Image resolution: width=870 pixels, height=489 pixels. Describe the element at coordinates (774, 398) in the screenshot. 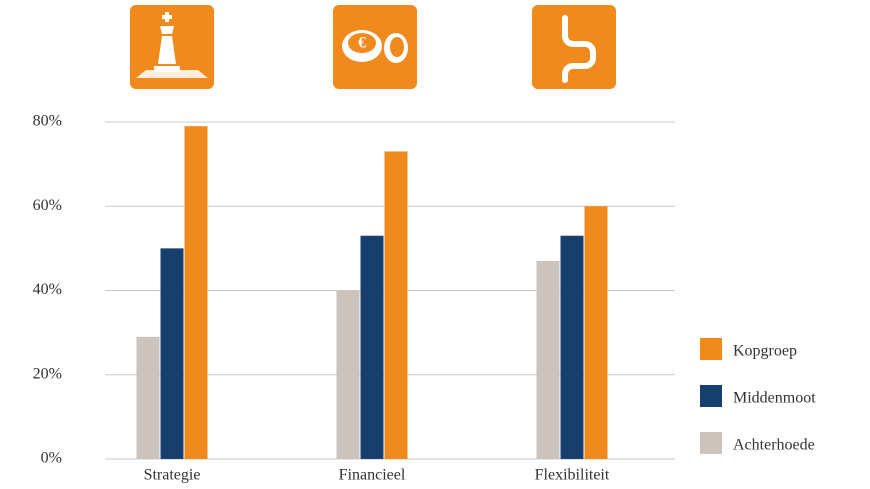

I see `legend-label: Middenmoot` at that location.